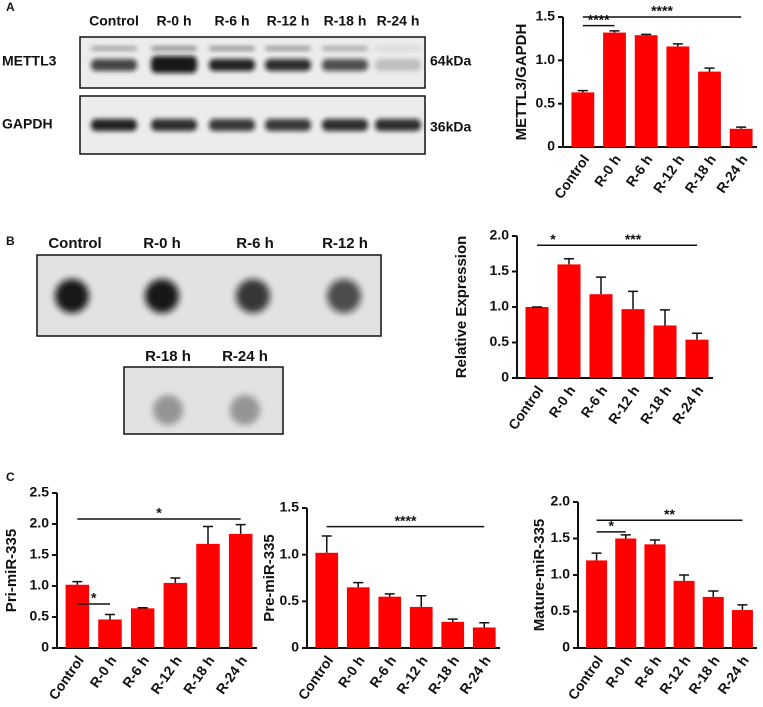  Describe the element at coordinates (633, 239) in the screenshot. I see `significance-label: ***` at that location.